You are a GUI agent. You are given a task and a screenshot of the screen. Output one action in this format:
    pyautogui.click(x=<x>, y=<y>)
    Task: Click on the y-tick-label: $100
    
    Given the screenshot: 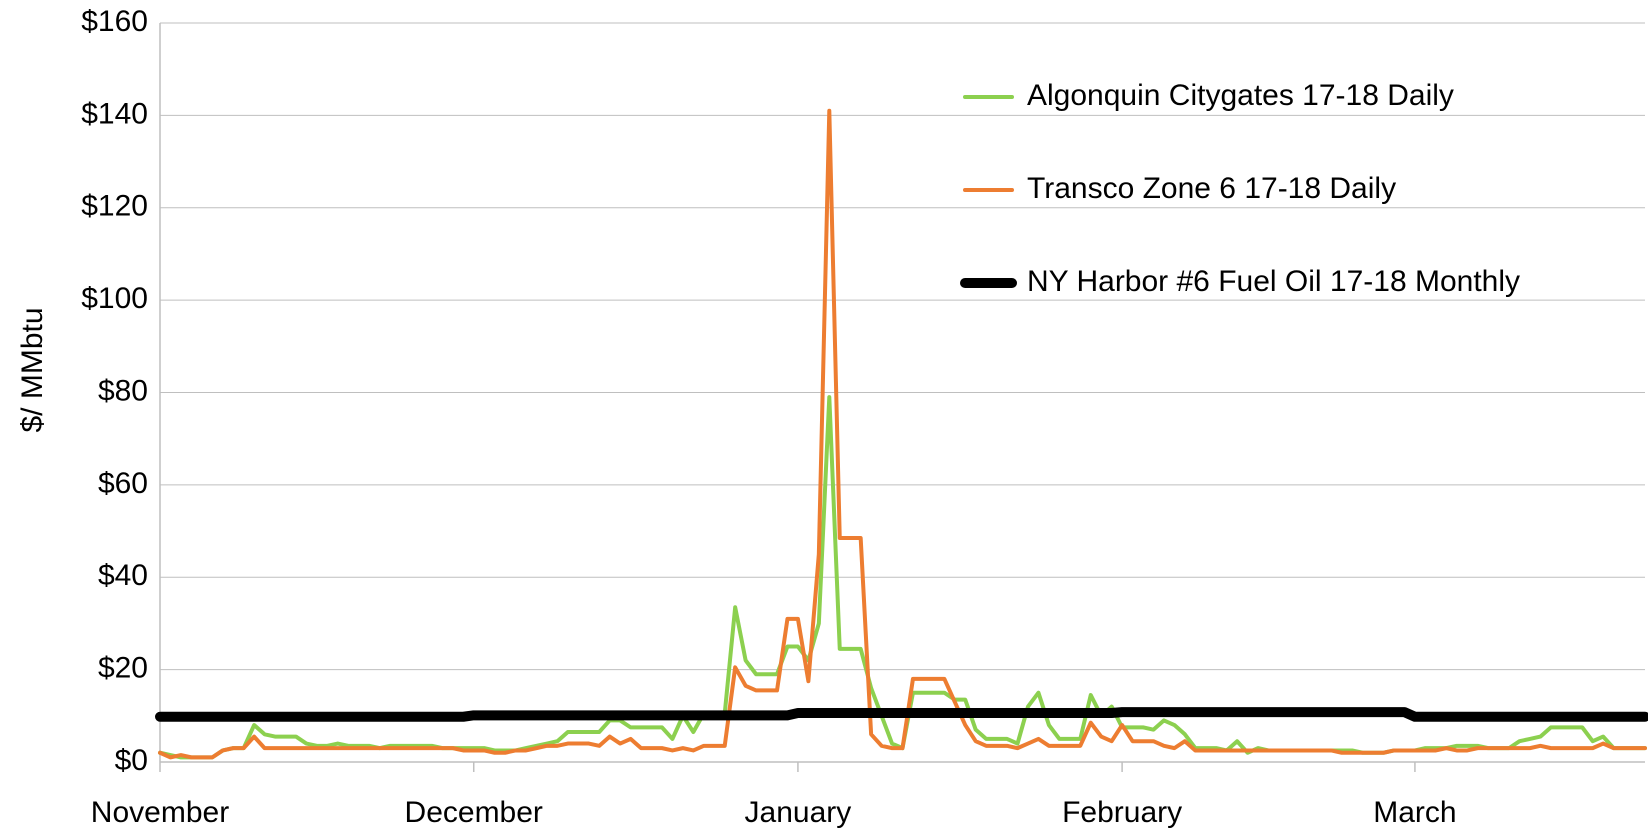 What is the action you would take?
    pyautogui.click(x=114, y=298)
    